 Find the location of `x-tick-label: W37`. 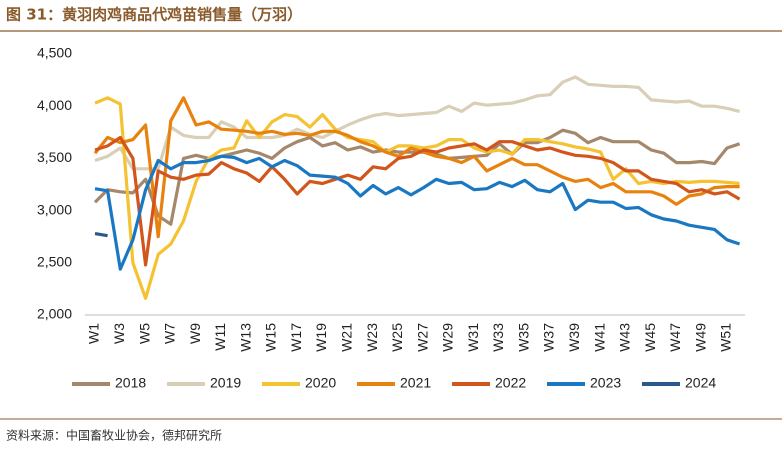

x-tick-label: W37 is located at coordinates (549, 337).